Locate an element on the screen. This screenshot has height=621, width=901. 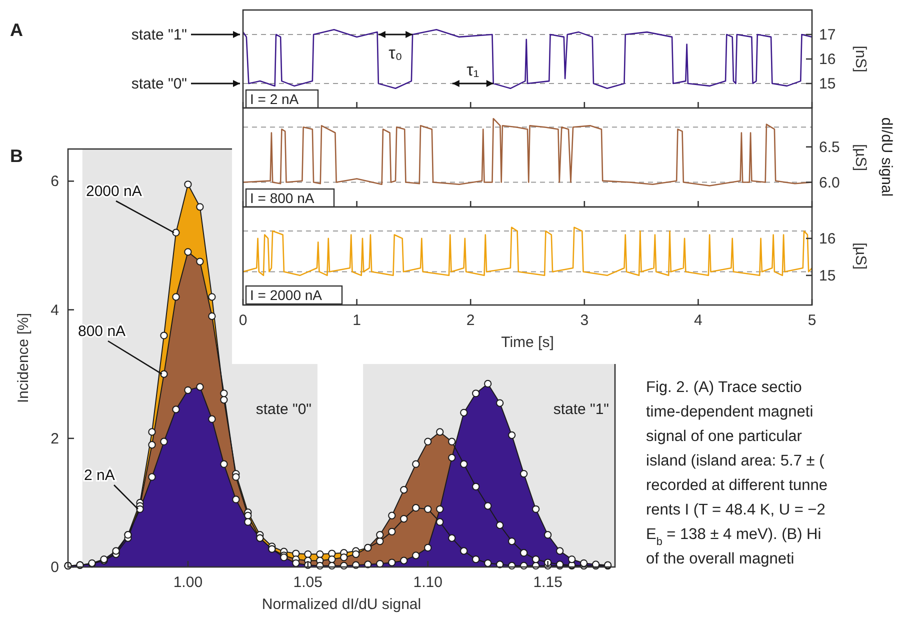
text: B is located at coordinates (16, 156).